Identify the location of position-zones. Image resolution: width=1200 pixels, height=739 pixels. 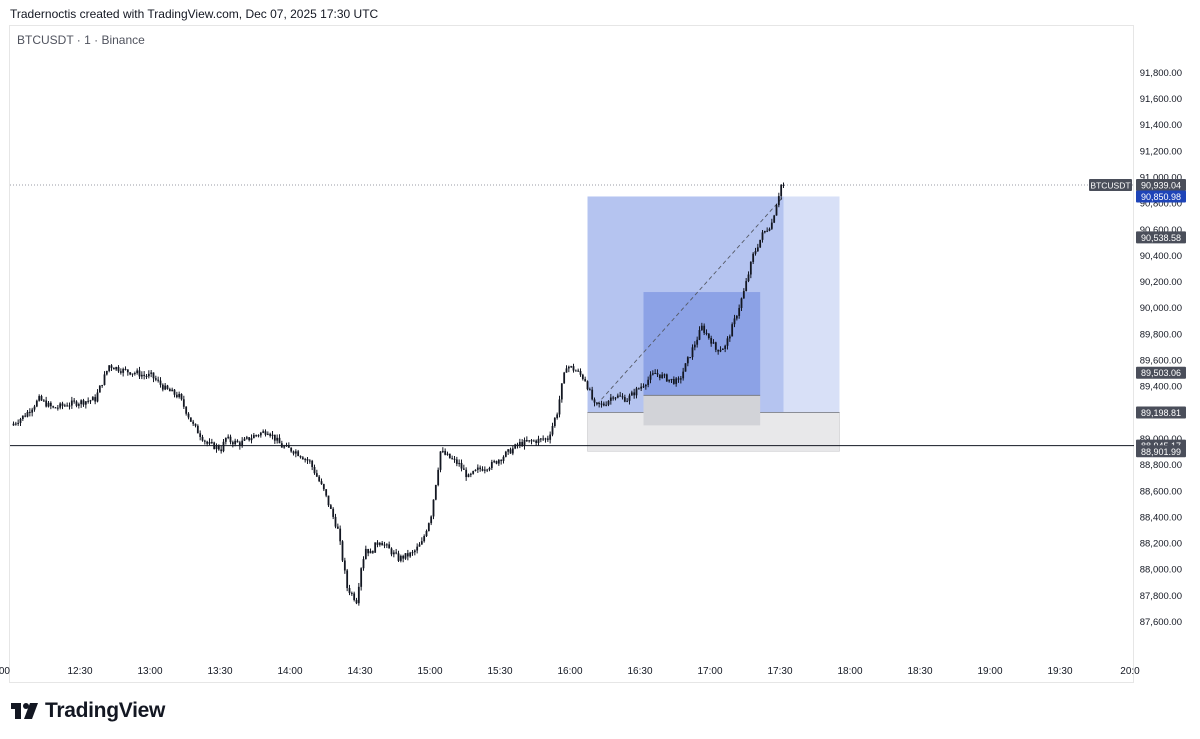
(713, 324).